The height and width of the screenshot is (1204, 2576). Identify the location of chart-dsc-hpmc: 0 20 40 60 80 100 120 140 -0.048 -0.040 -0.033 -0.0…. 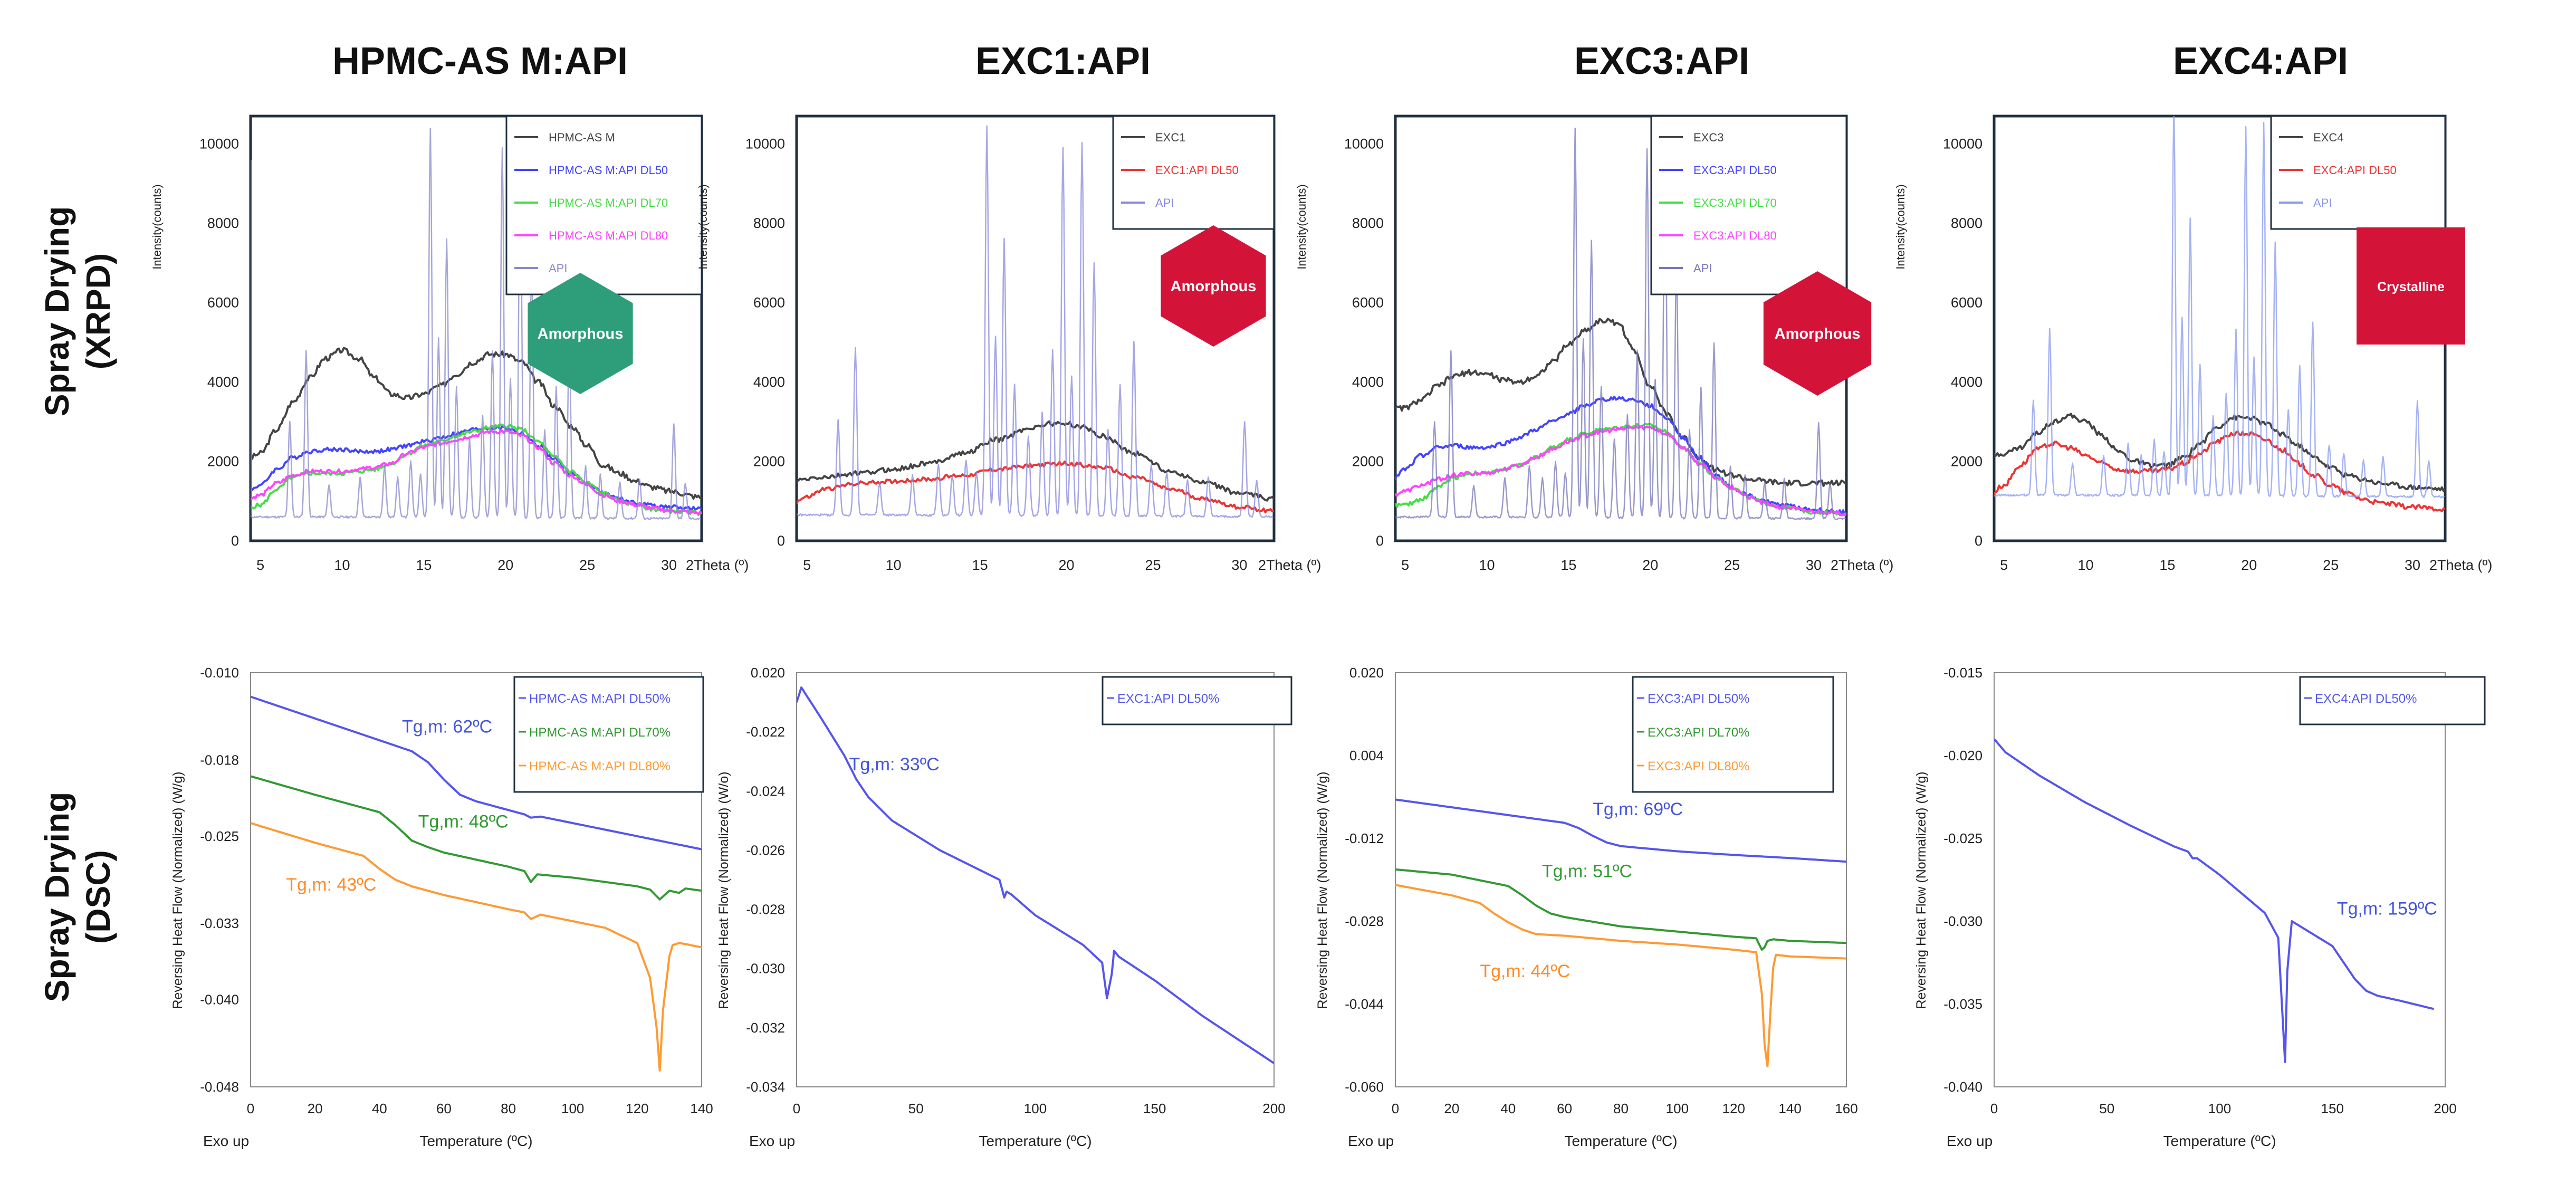
(441, 907).